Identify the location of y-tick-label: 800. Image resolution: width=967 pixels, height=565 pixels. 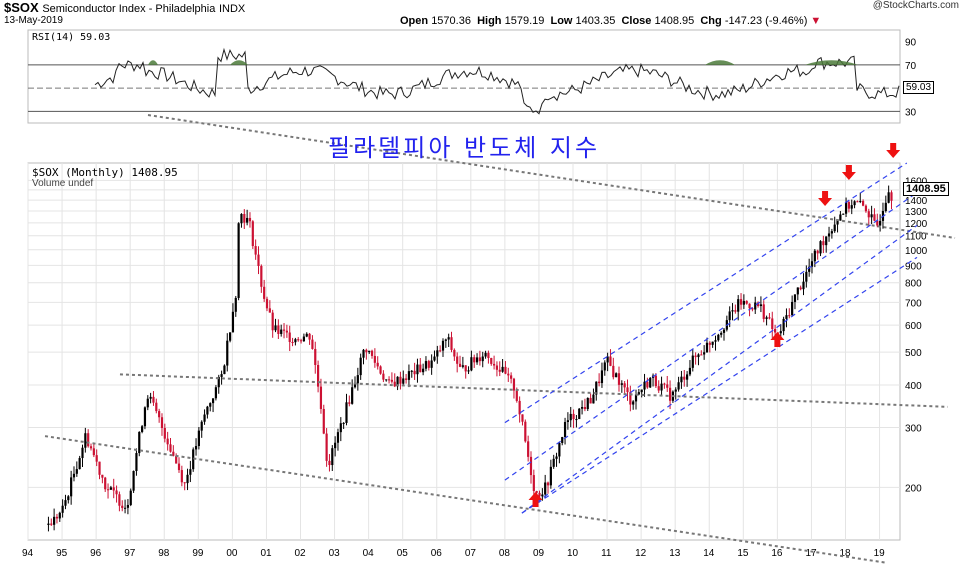
(913, 284).